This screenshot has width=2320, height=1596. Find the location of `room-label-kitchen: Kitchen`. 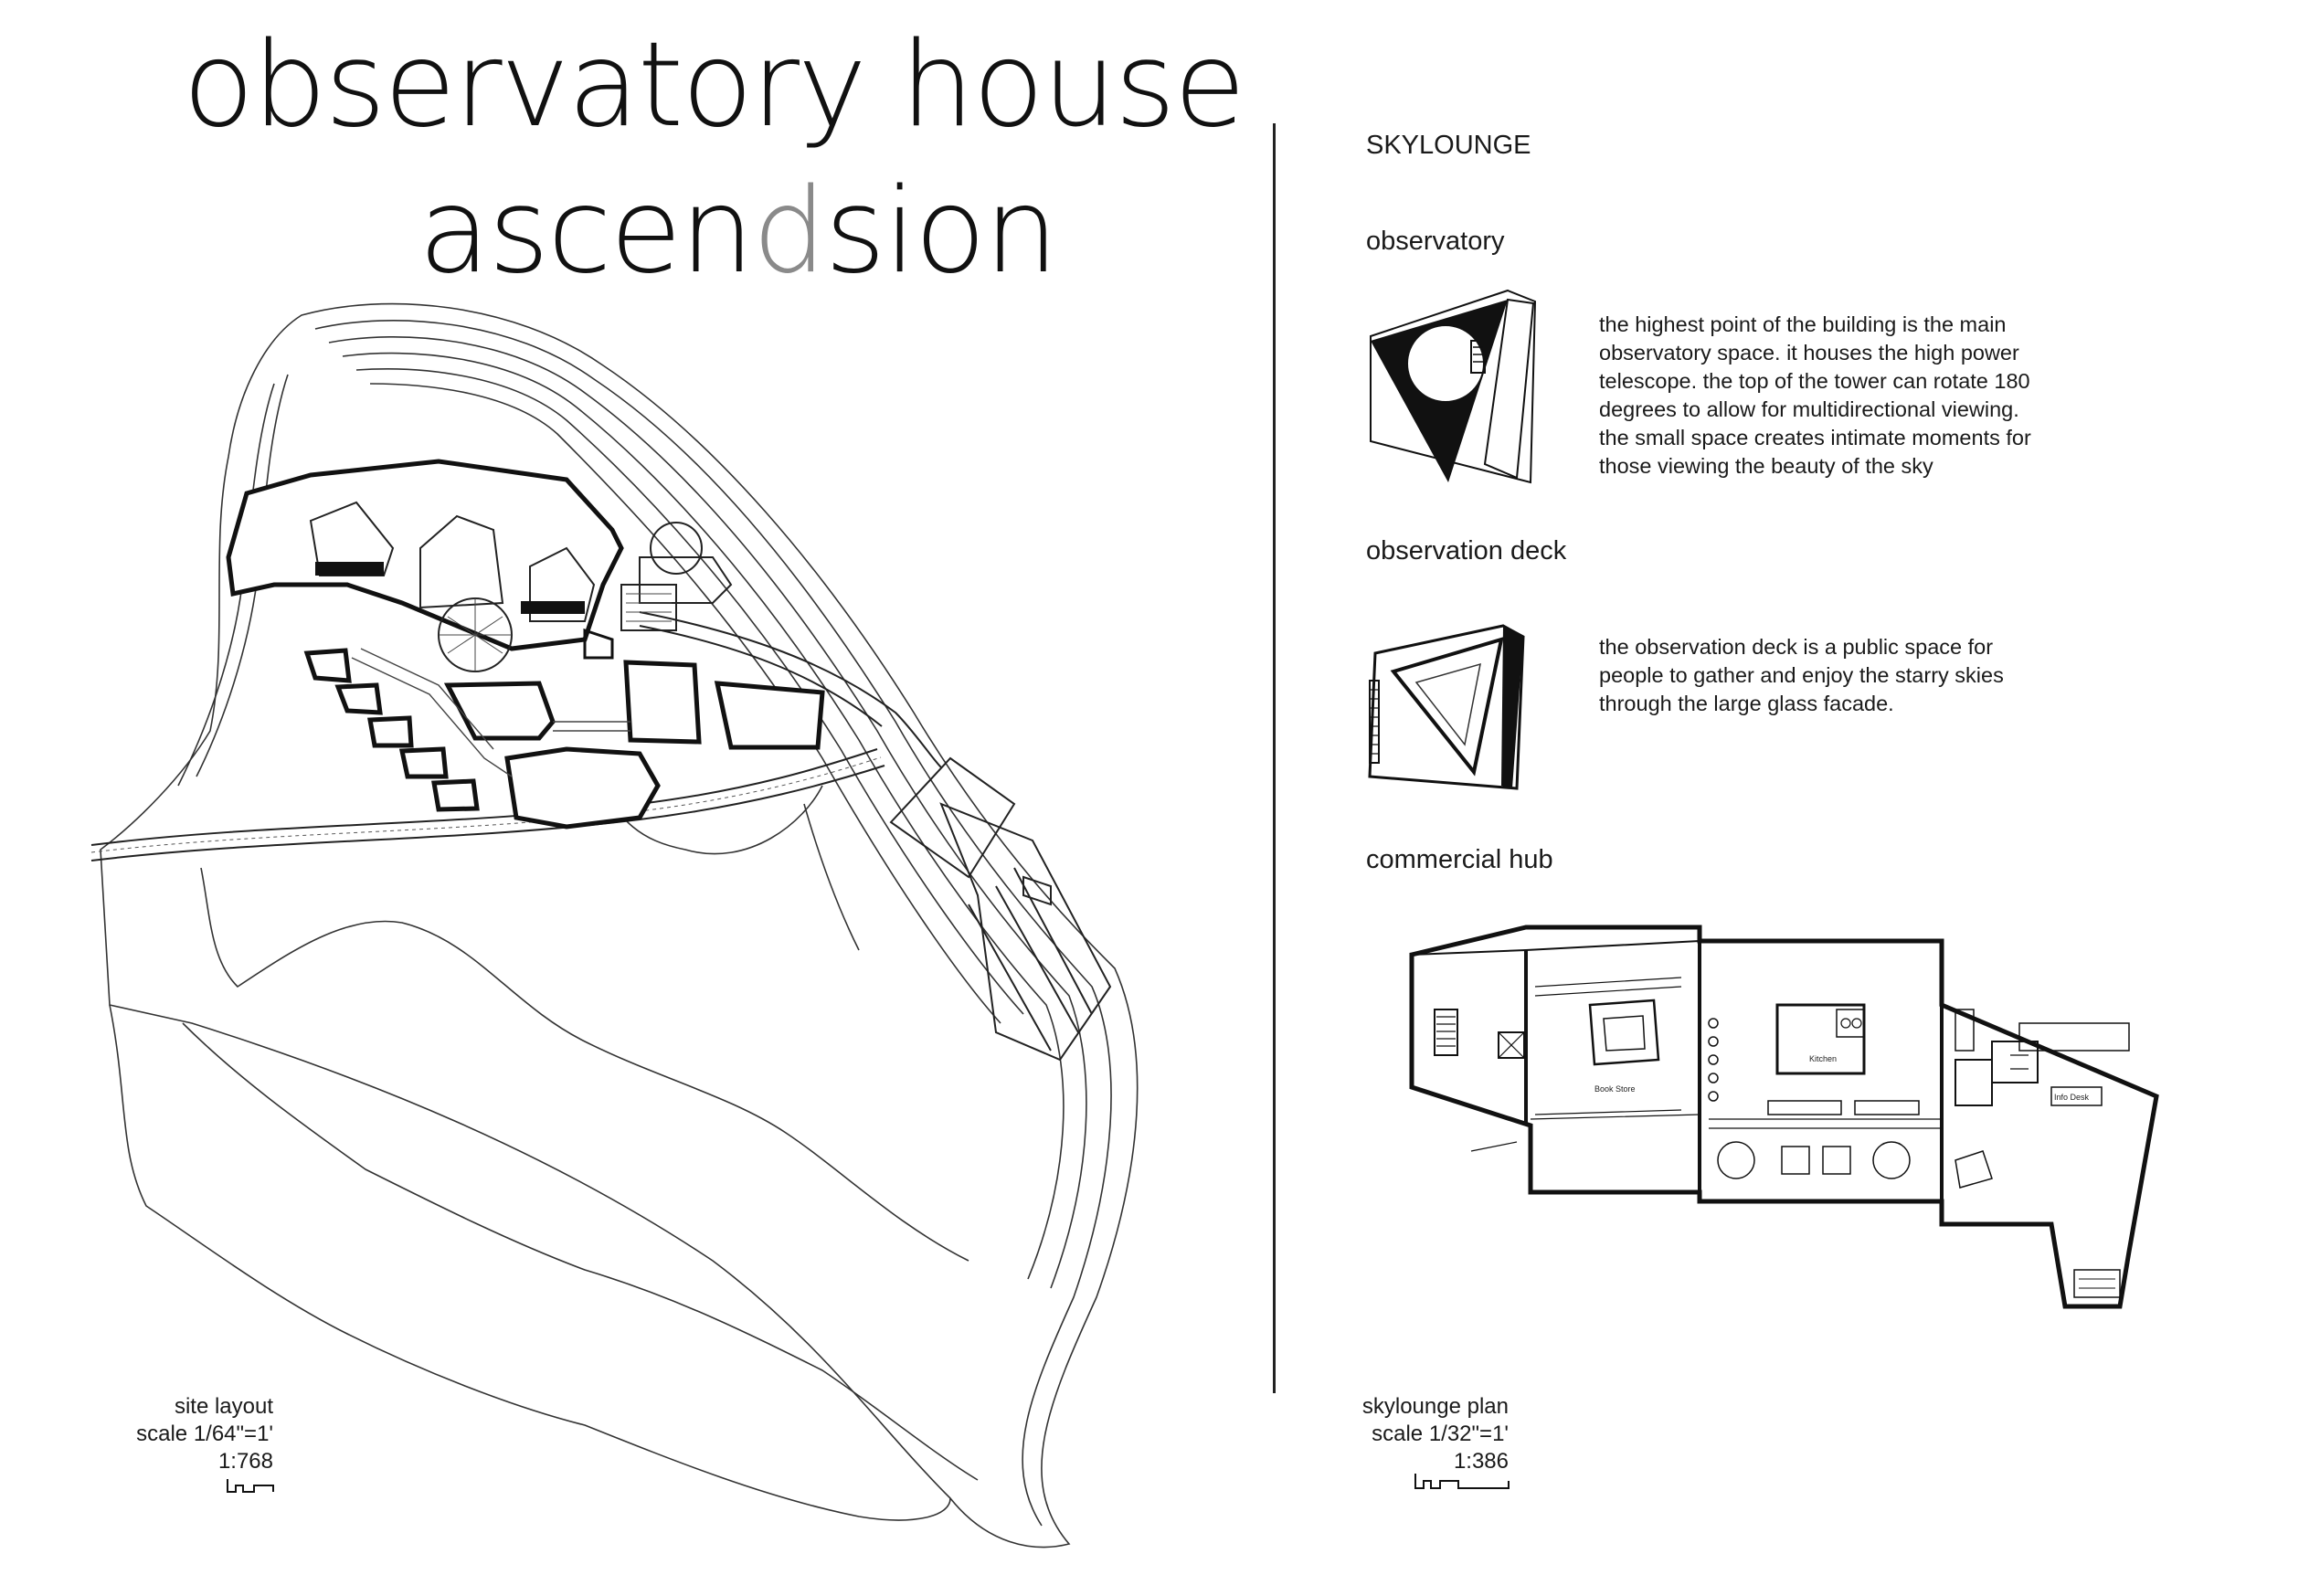

room-label-kitchen: Kitchen is located at coordinates (1823, 1058).